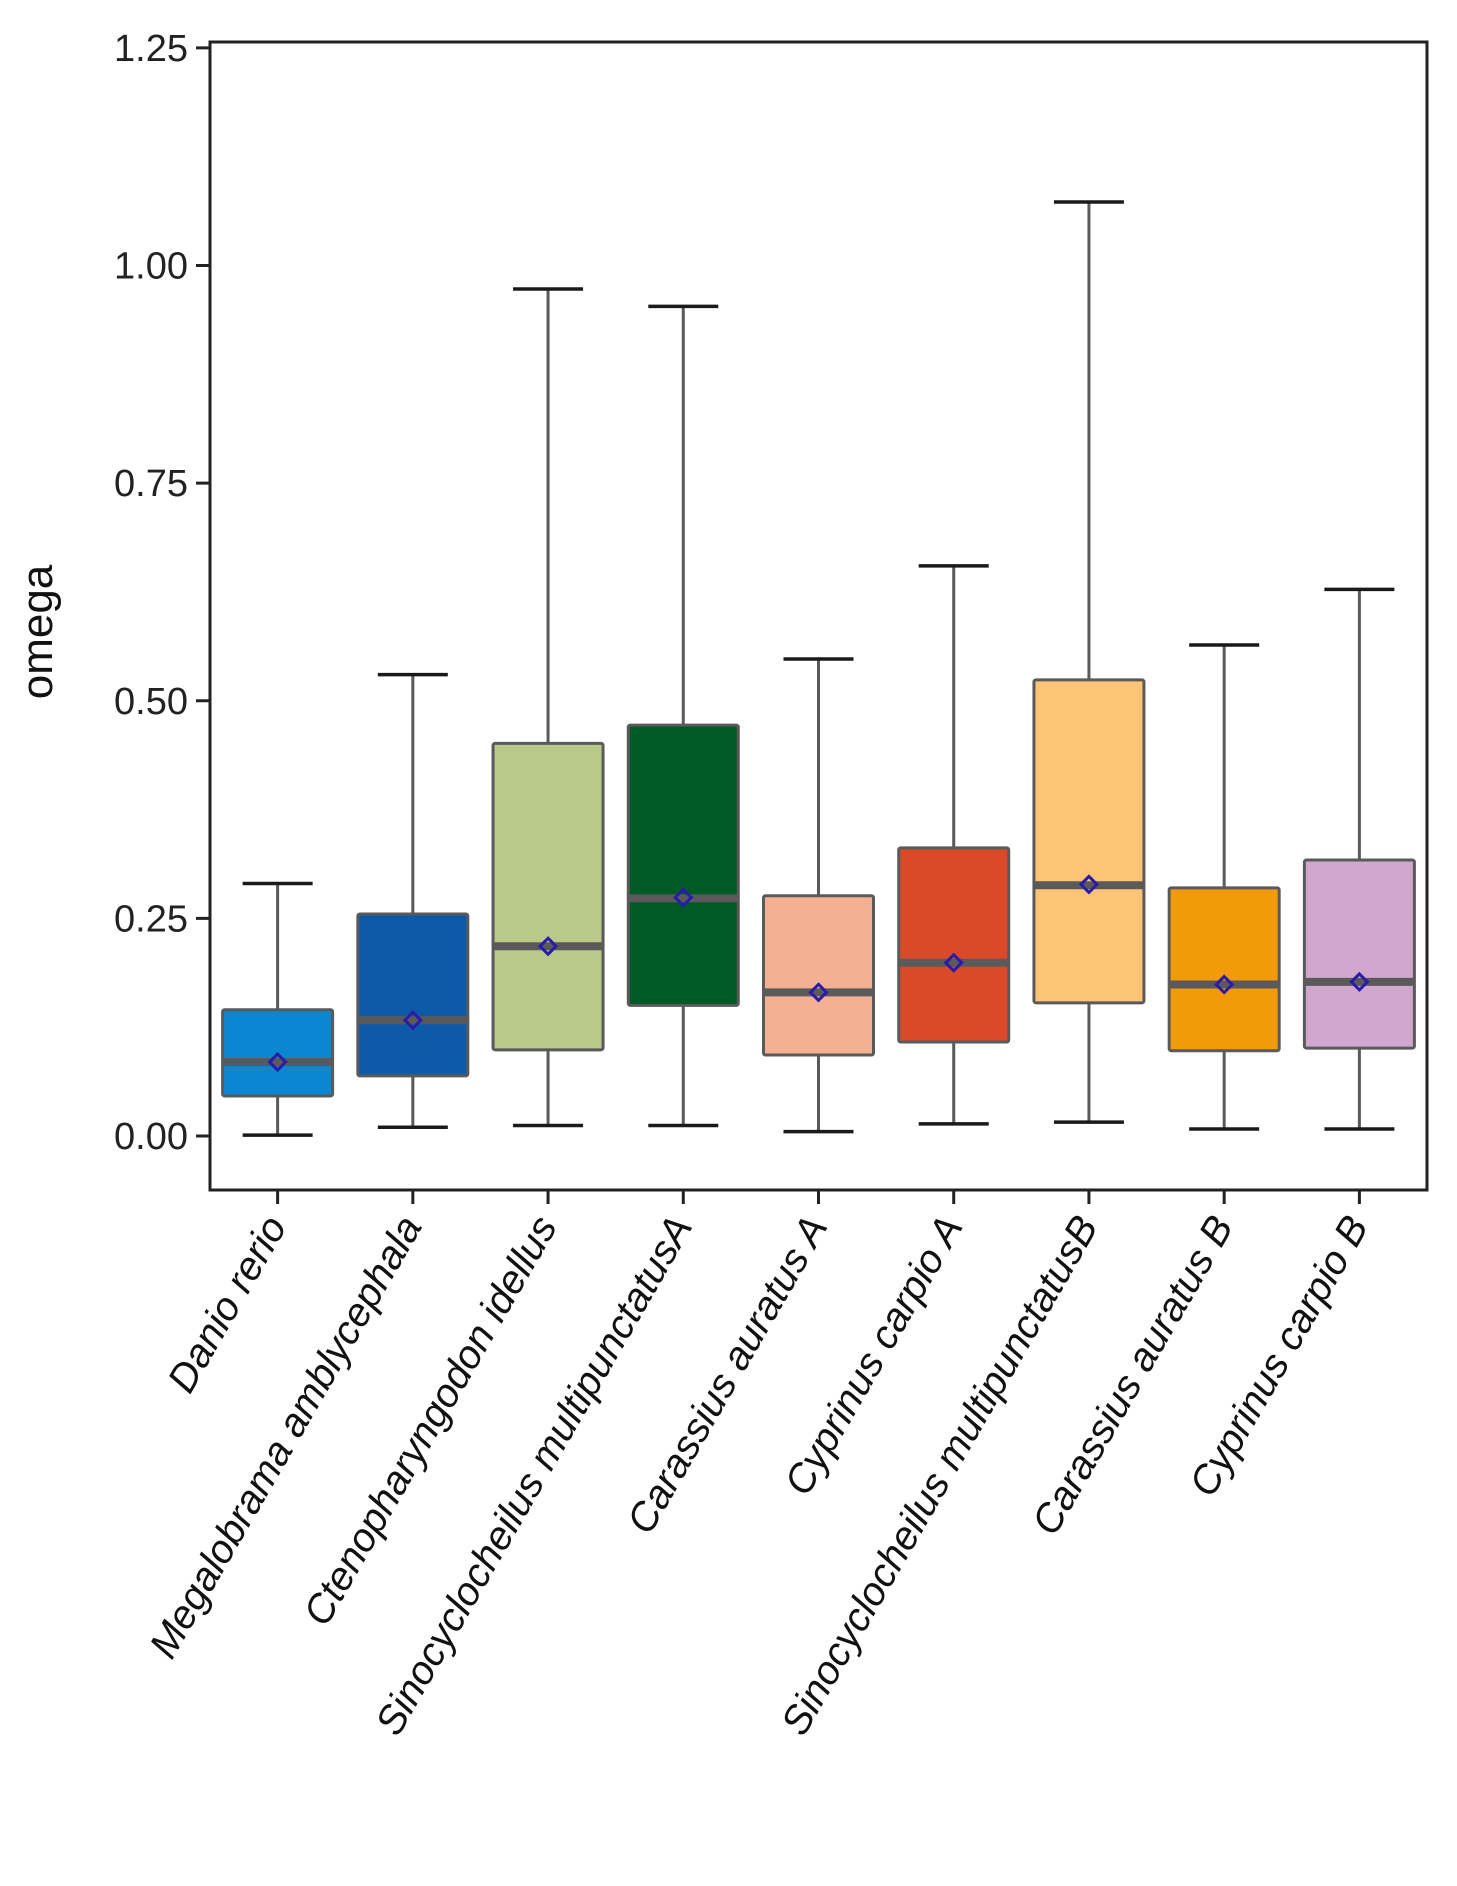 The width and height of the screenshot is (1457, 1886). What do you see at coordinates (151, 702) in the screenshot?
I see `y-tick-label: 0.50` at bounding box center [151, 702].